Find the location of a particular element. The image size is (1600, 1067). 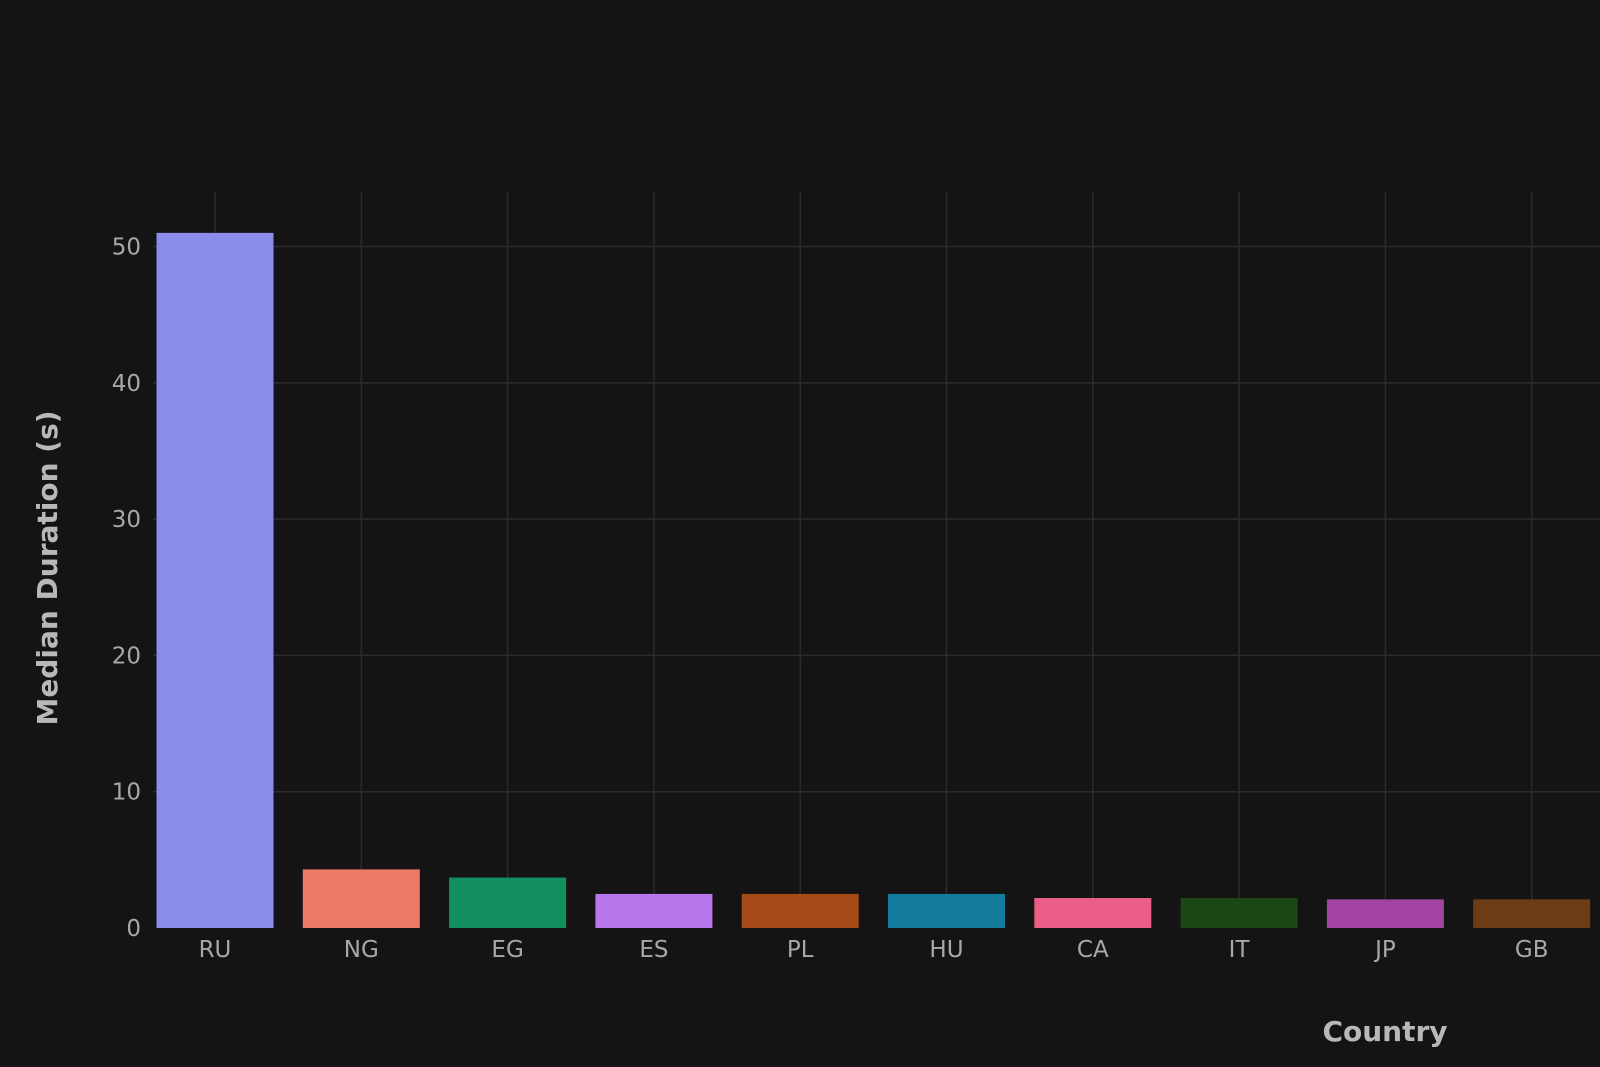

bar-it is located at coordinates (1239, 913).